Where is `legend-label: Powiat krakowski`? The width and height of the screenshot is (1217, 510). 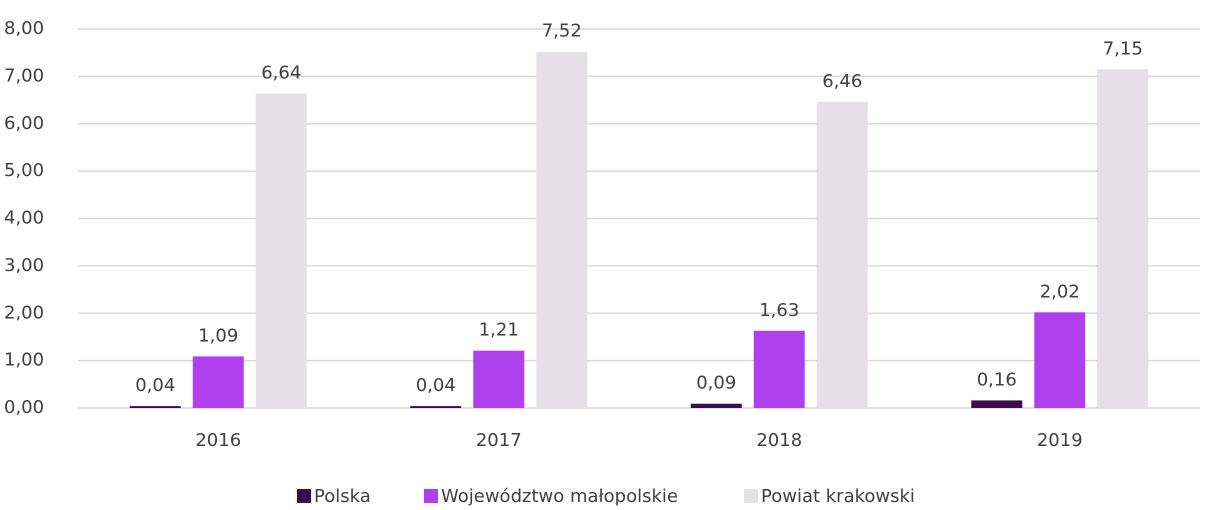 legend-label: Powiat krakowski is located at coordinates (838, 496).